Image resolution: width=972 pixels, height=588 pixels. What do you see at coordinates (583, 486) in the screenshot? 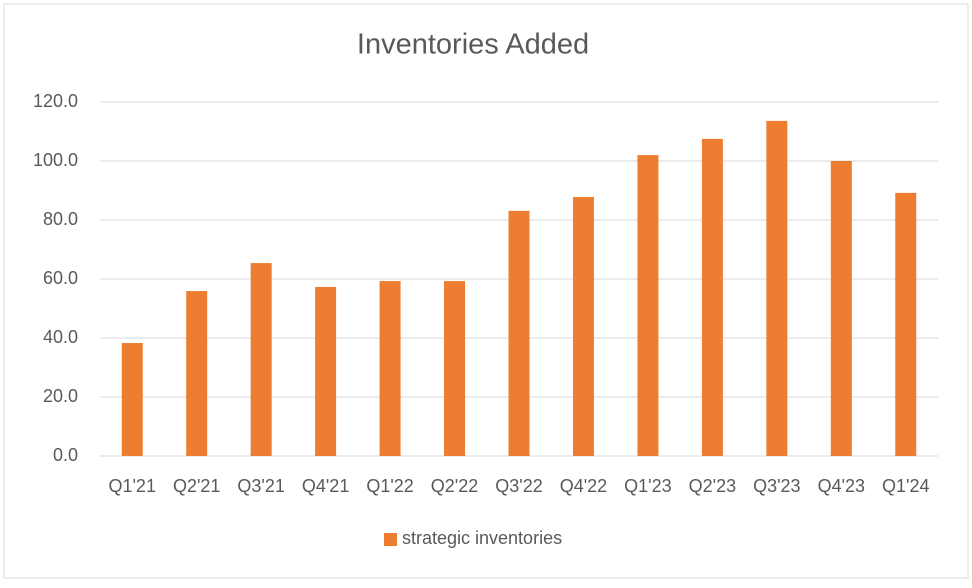
I see `x-tick-label: Q4'22` at bounding box center [583, 486].